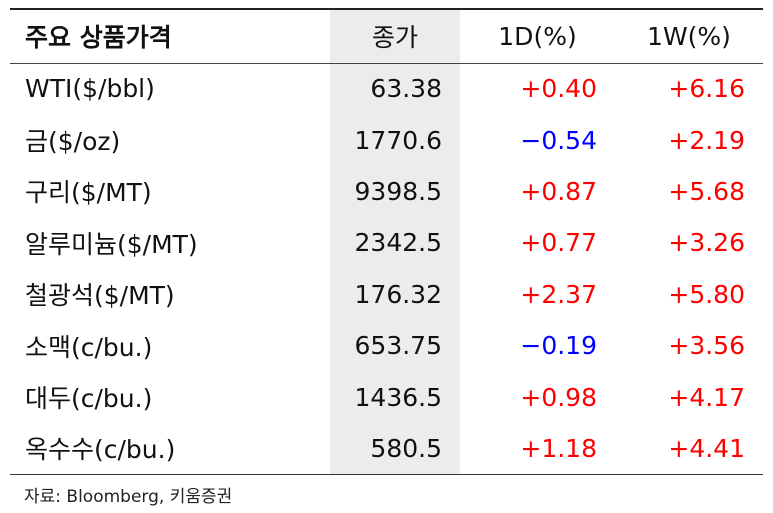  What do you see at coordinates (128, 497) in the screenshot?
I see `source-note: 자료: Bloomberg, 키움증권` at bounding box center [128, 497].